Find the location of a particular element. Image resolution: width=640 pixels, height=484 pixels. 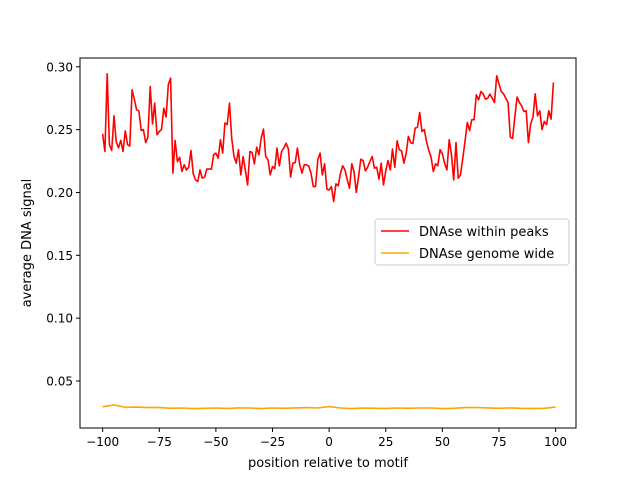

x-axis-label: position relative to motif is located at coordinates (328, 463).